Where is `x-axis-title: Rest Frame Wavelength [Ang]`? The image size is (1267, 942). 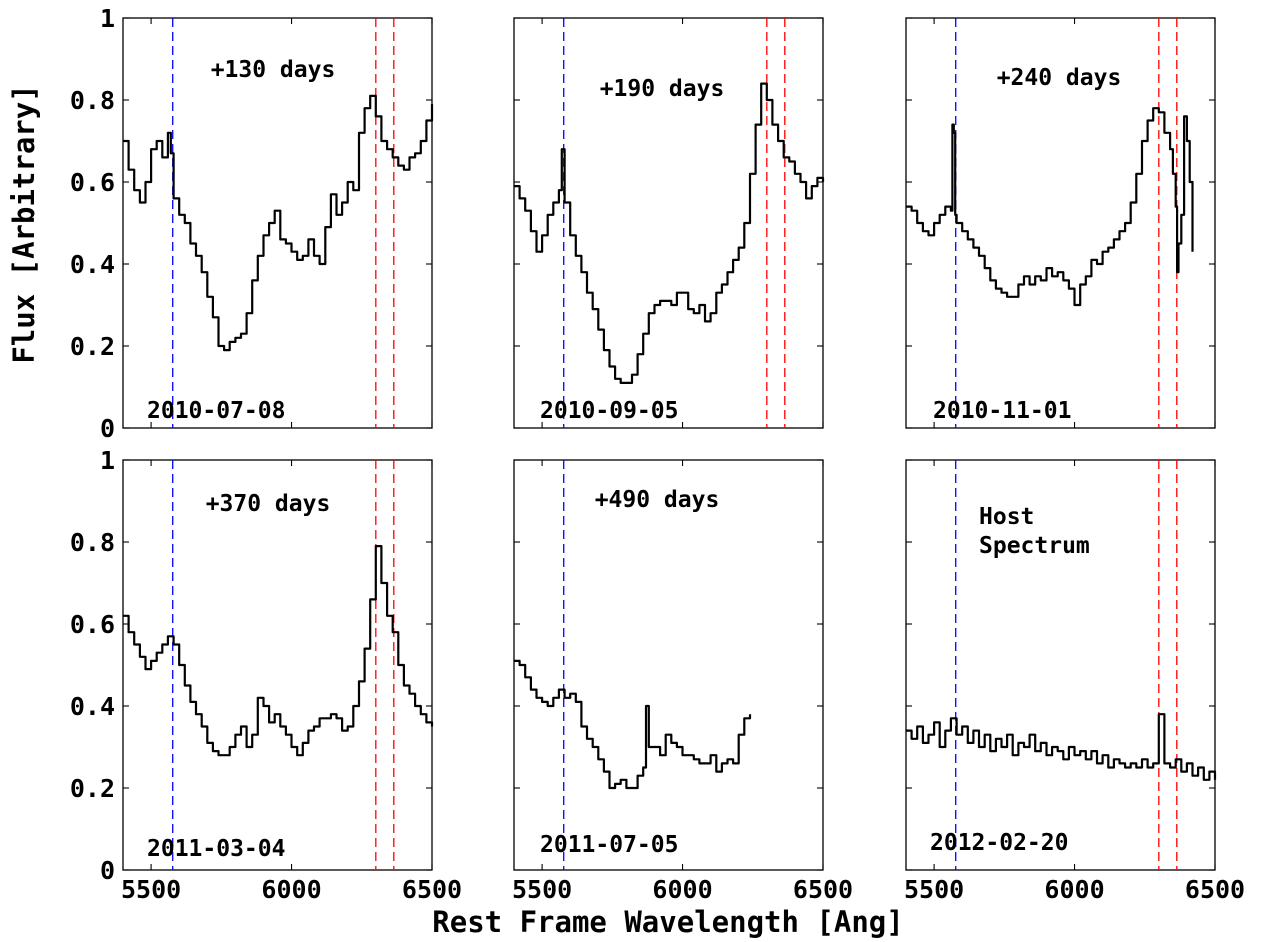
x-axis-title: Rest Frame Wavelength [Ang] is located at coordinates (667, 922).